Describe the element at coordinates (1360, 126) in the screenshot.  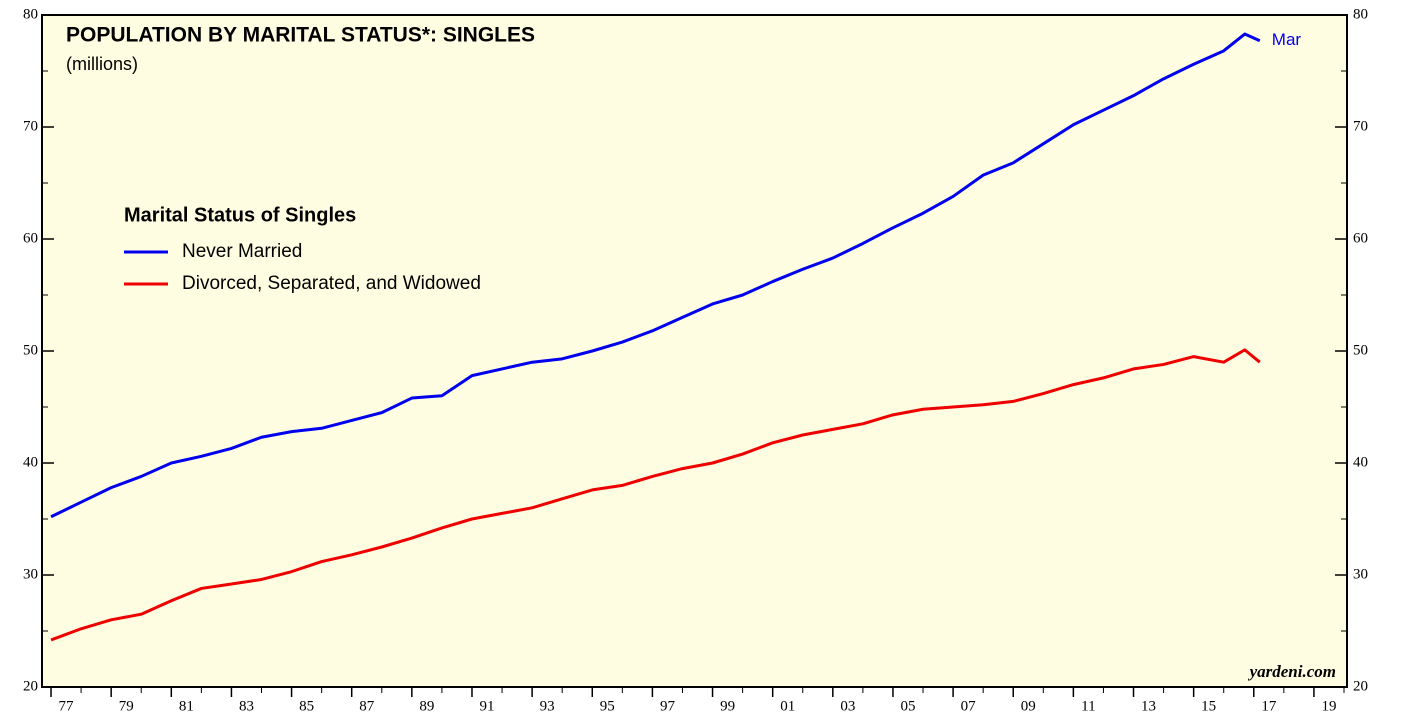
I see `y2-tick-label: 70` at that location.